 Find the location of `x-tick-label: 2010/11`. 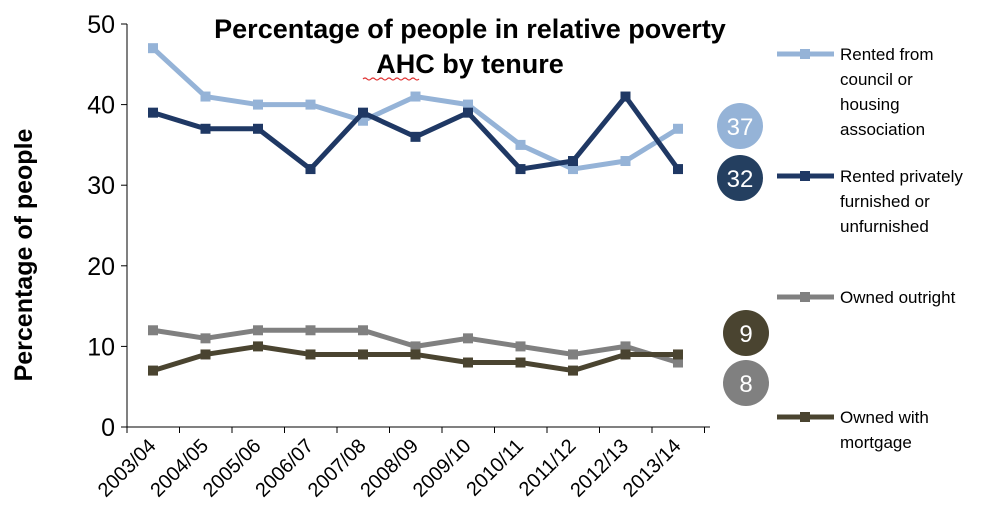

x-tick-label: 2010/11 is located at coordinates (495, 468).